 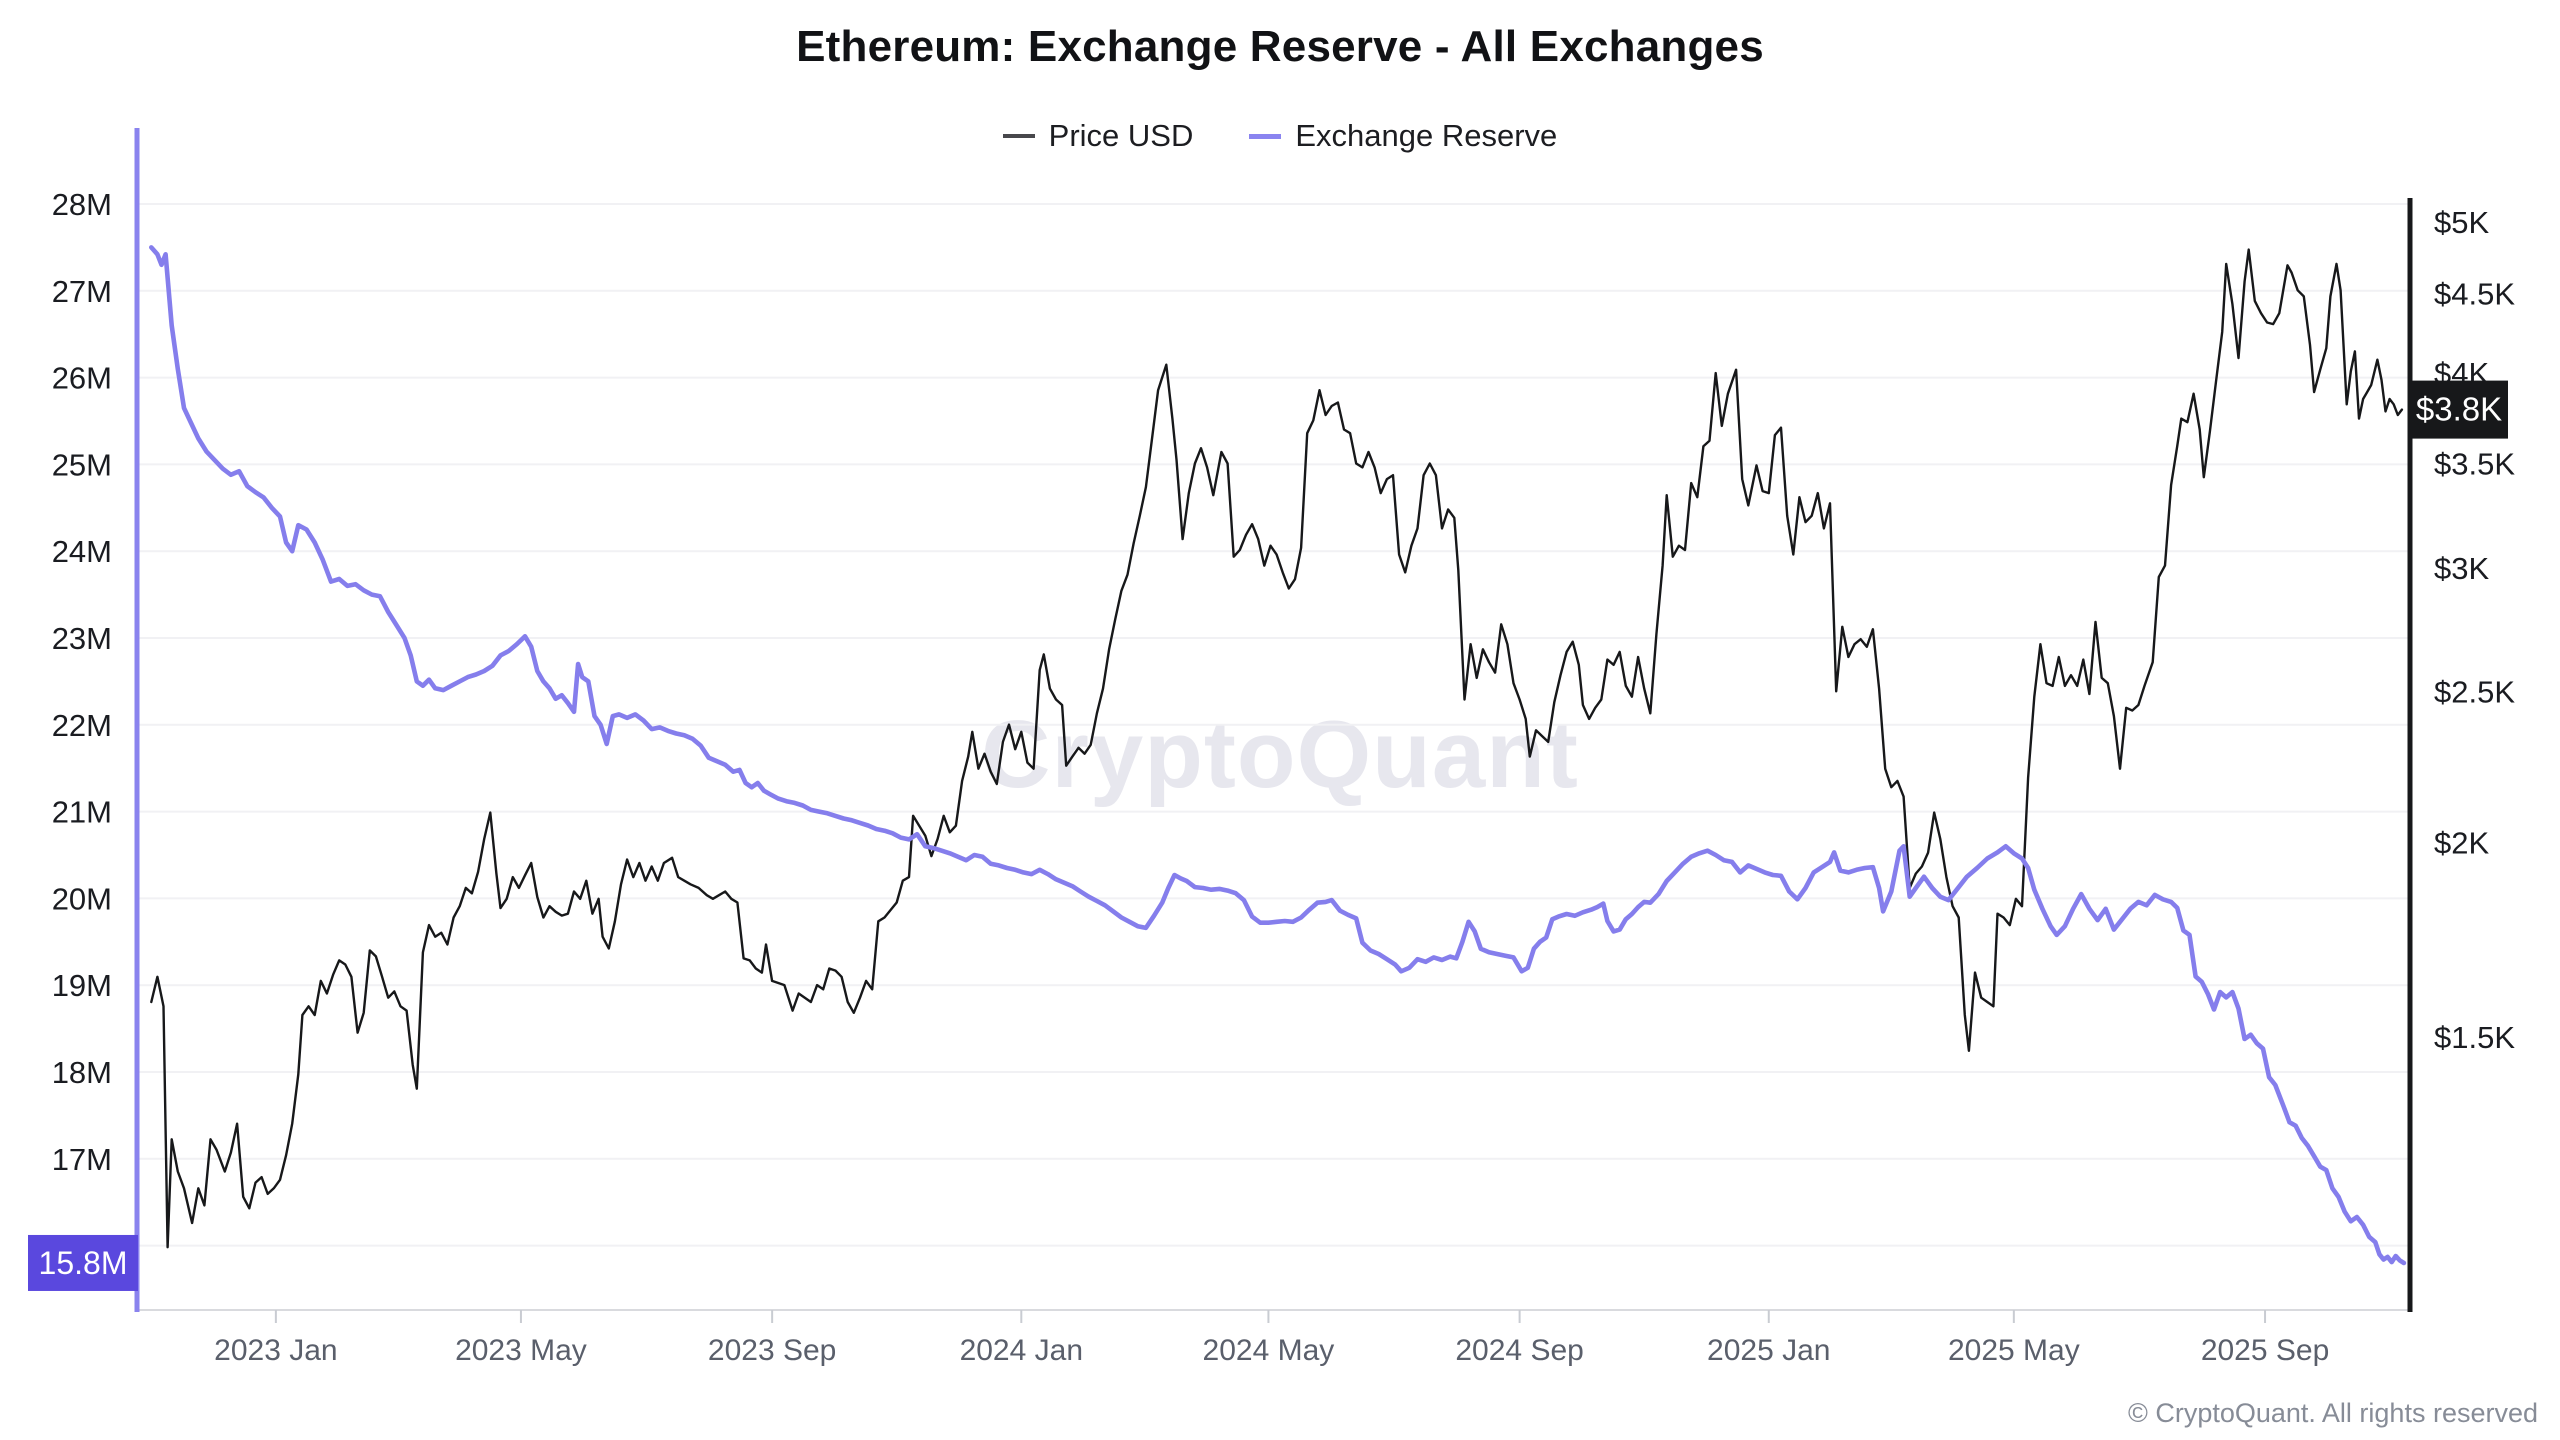 I want to click on y-left-tick-label: 21M, so click(x=82, y=812).